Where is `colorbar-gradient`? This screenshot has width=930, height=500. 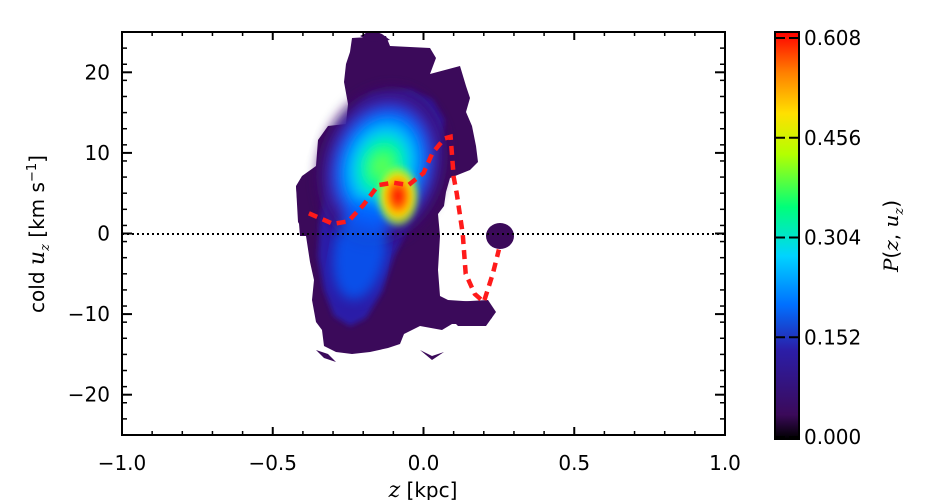
colorbar-gradient is located at coordinates (787, 235).